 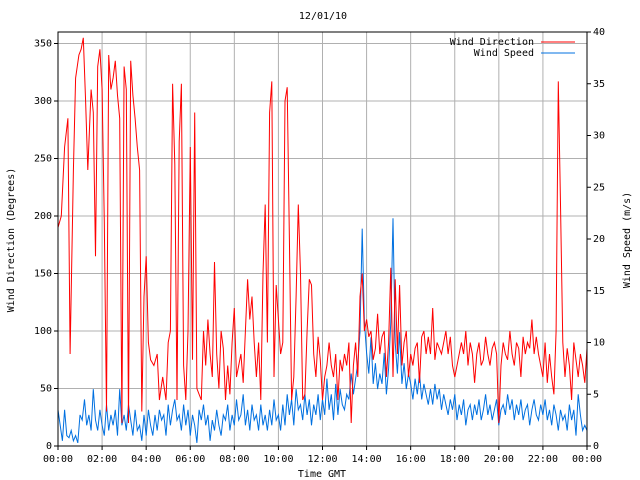 I want to click on x-tick-label: 20:00, so click(x=499, y=459).